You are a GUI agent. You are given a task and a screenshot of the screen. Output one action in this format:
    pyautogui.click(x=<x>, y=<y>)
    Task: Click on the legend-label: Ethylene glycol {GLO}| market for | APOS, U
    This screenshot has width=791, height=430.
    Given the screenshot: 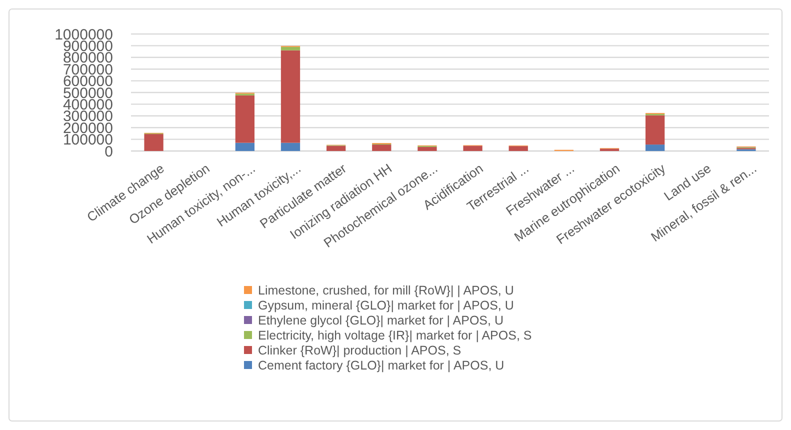 What is the action you would take?
    pyautogui.click(x=381, y=320)
    